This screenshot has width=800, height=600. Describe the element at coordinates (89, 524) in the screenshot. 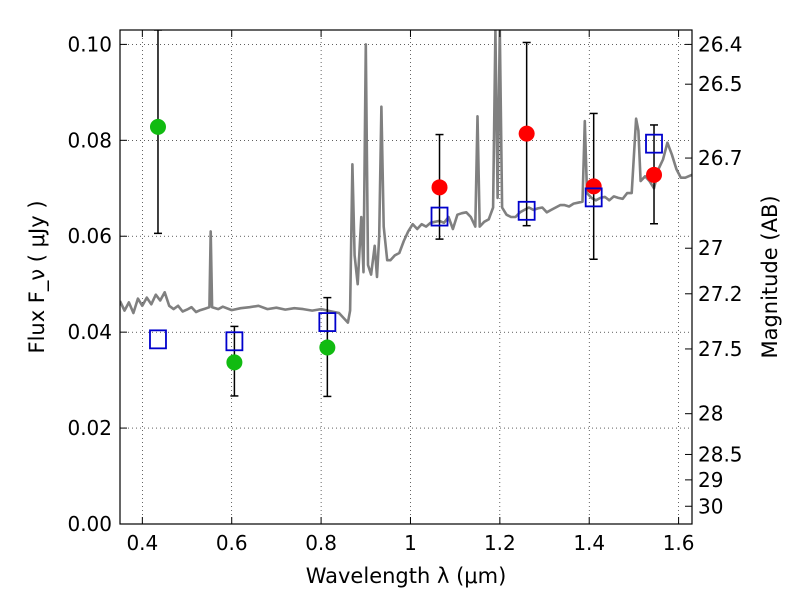

I see `y-tick-label: 0.00` at that location.